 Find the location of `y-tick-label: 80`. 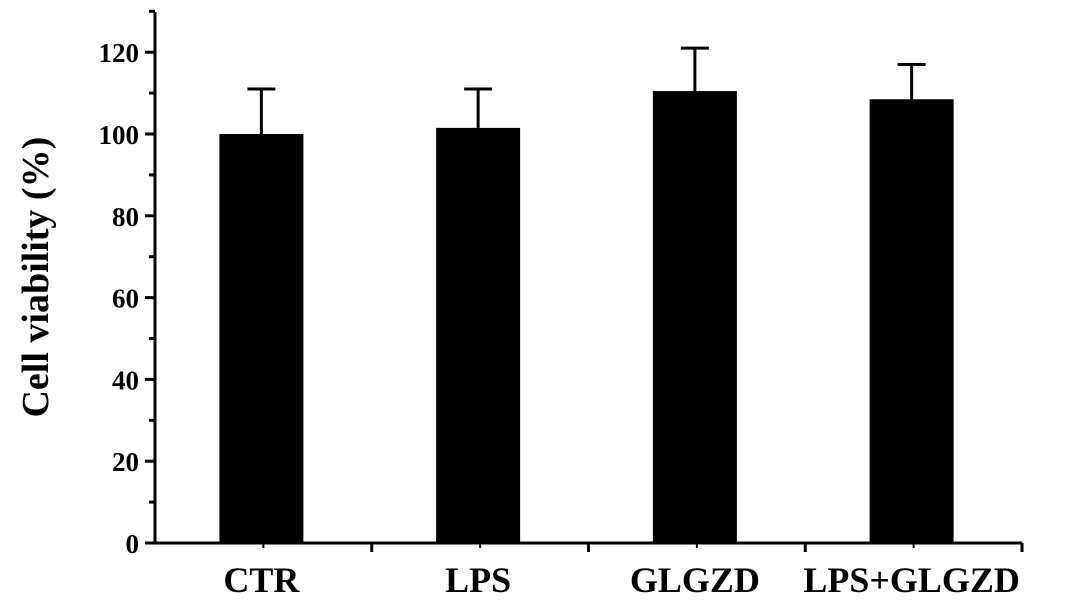

y-tick-label: 80 is located at coordinates (125, 217).